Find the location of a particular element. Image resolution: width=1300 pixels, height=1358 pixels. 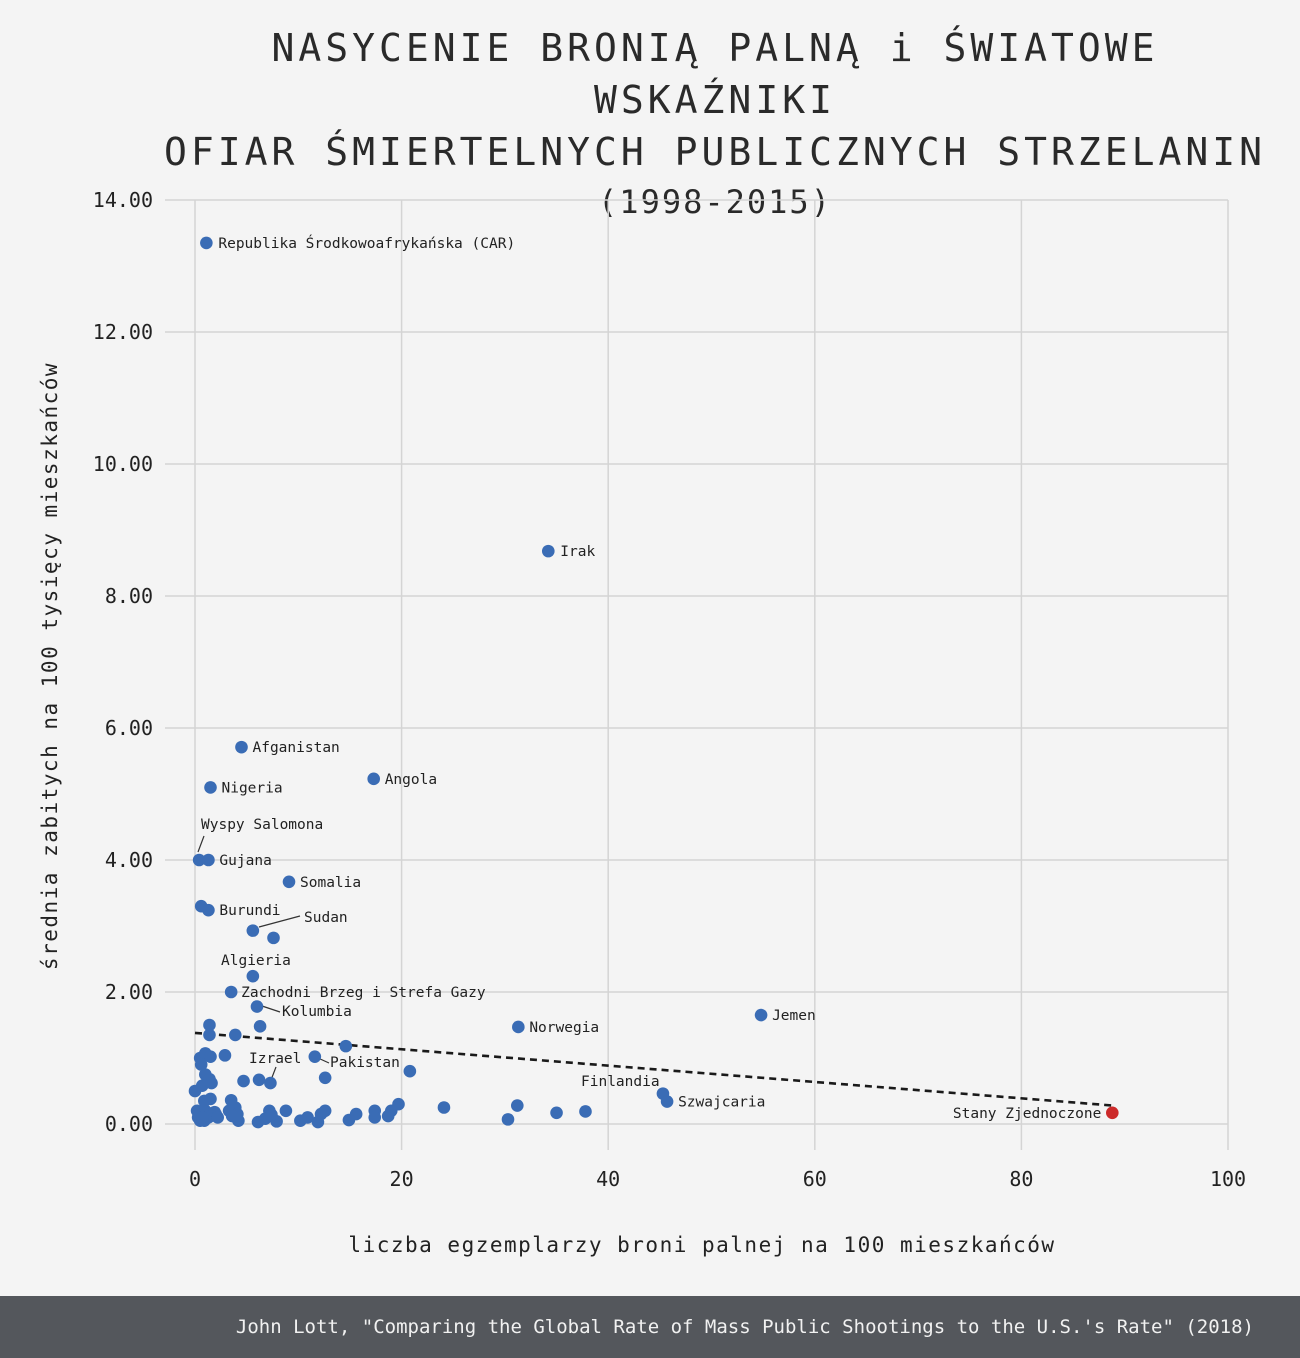

point-label: Zachodni Brzeg i Strefa Gazy is located at coordinates (363, 993).